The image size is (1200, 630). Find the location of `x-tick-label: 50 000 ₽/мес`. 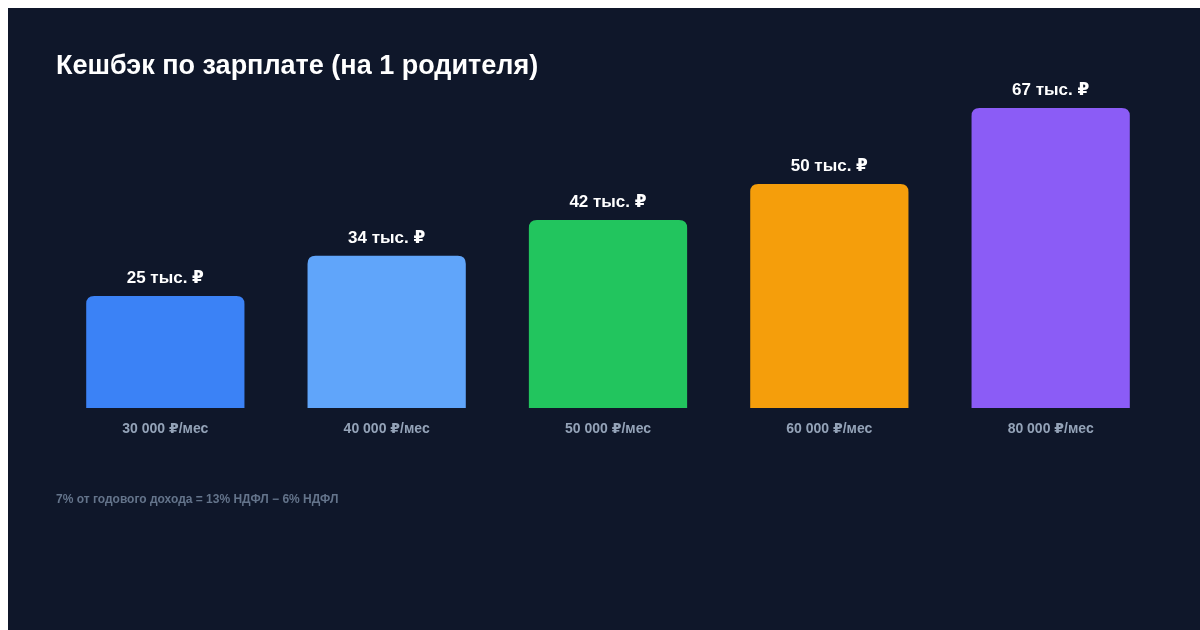

x-tick-label: 50 000 ₽/мес is located at coordinates (608, 428).